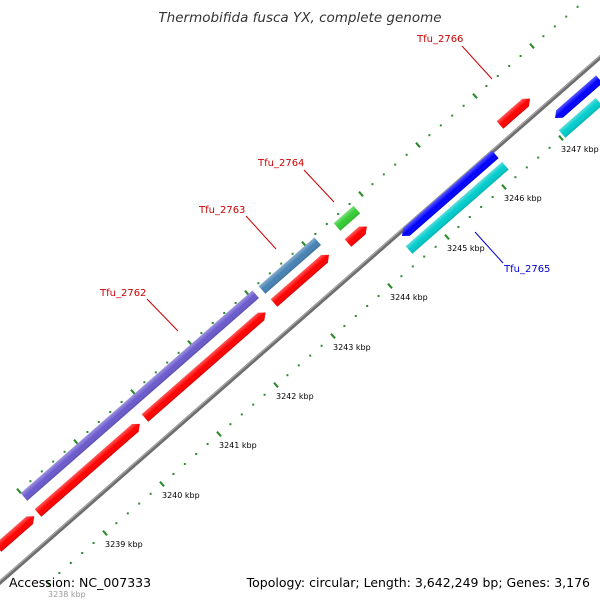 Image resolution: width=600 pixels, height=600 pixels. Describe the element at coordinates (295, 396) in the screenshot. I see `scale-label: 3242 kbp` at that location.